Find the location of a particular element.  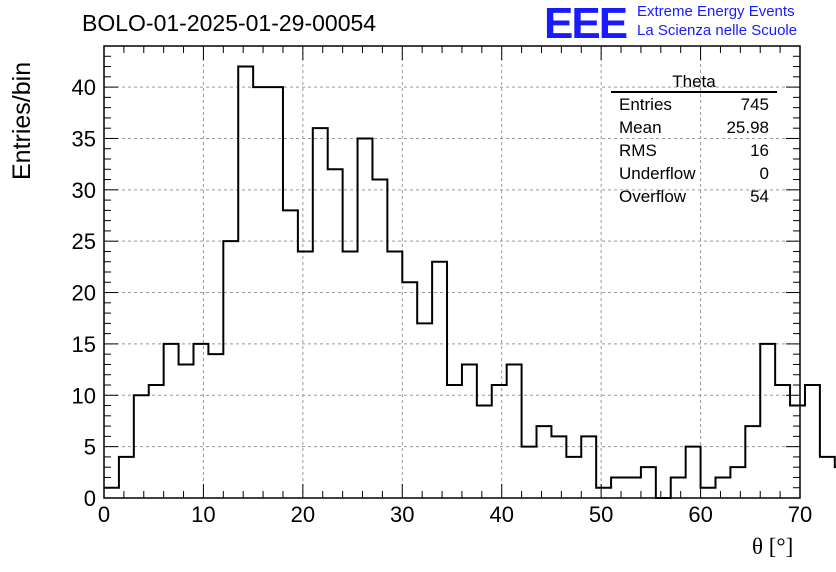

y-axis-label: Entries/bin is located at coordinates (22, 120).